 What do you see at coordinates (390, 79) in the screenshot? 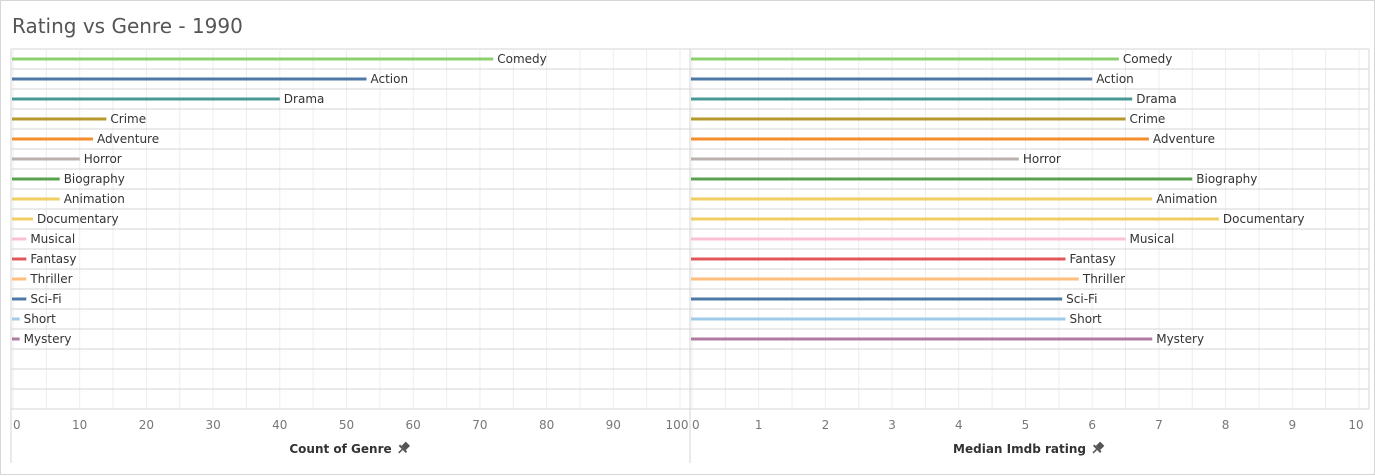
I see `panel-1-bar-label: Action` at bounding box center [390, 79].